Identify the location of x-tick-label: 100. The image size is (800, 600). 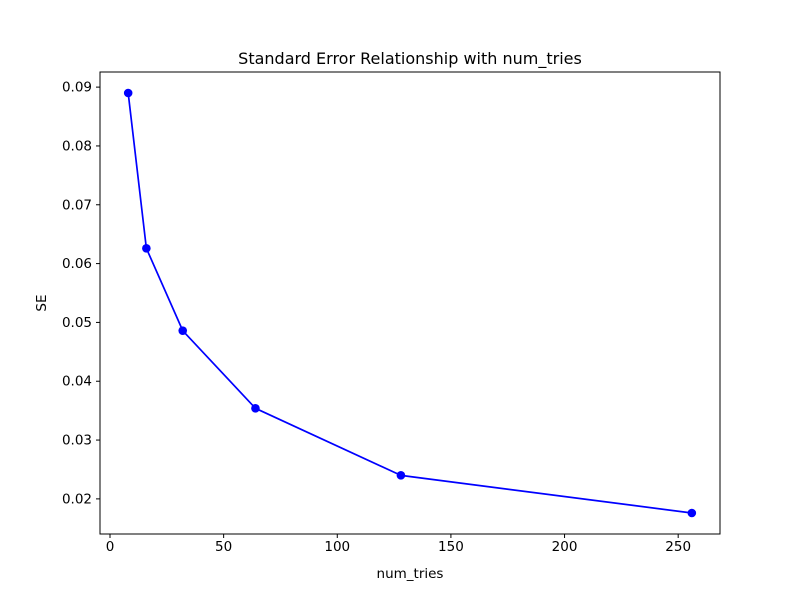
(337, 547).